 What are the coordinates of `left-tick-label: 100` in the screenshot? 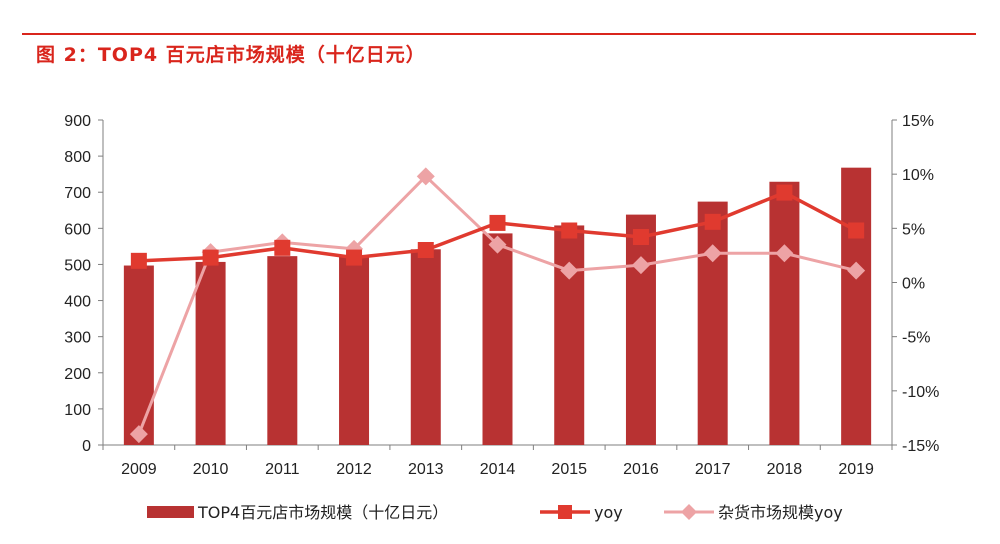 It's located at (77, 410).